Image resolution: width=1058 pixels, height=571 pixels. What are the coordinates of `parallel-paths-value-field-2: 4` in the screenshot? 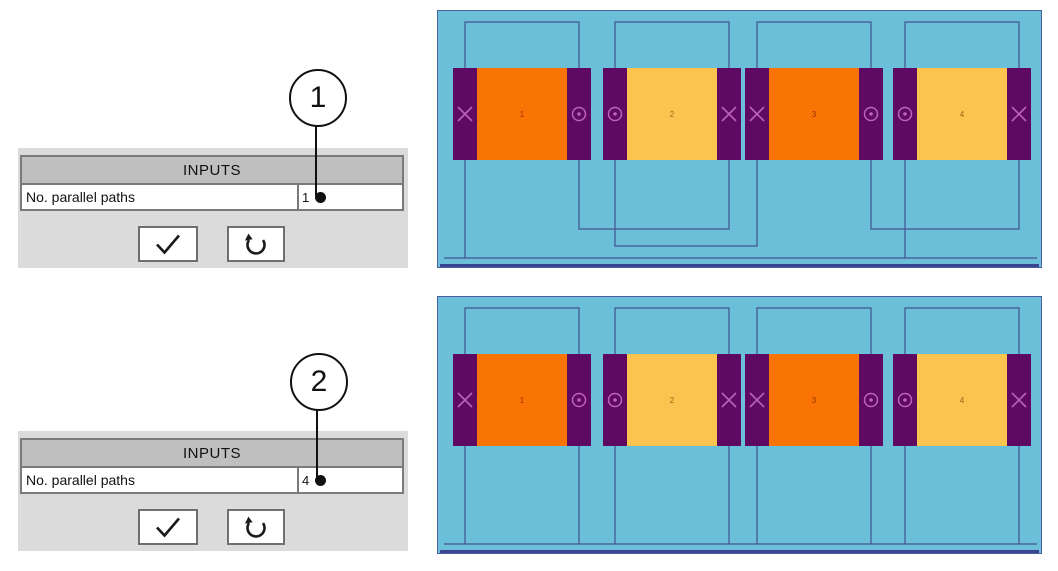 It's located at (350, 480).